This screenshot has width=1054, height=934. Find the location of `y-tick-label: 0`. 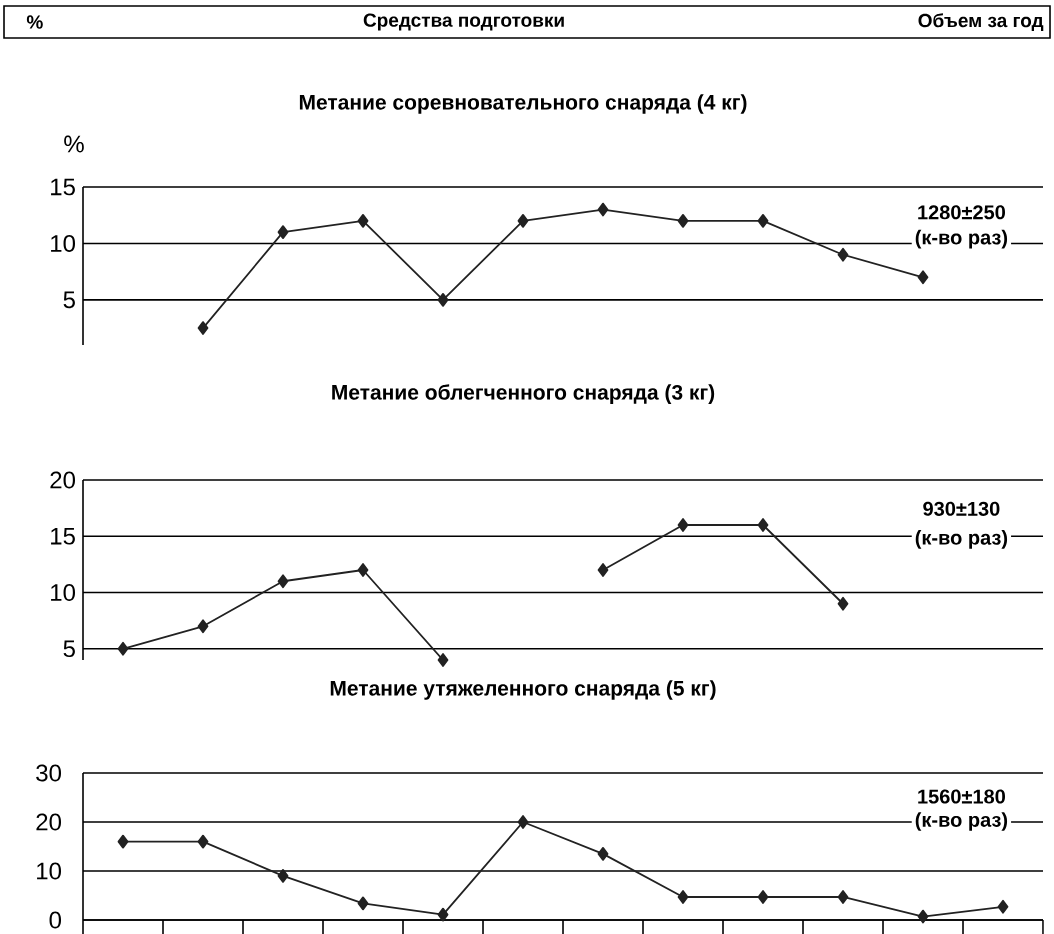

y-tick-label: 0 is located at coordinates (55, 920).